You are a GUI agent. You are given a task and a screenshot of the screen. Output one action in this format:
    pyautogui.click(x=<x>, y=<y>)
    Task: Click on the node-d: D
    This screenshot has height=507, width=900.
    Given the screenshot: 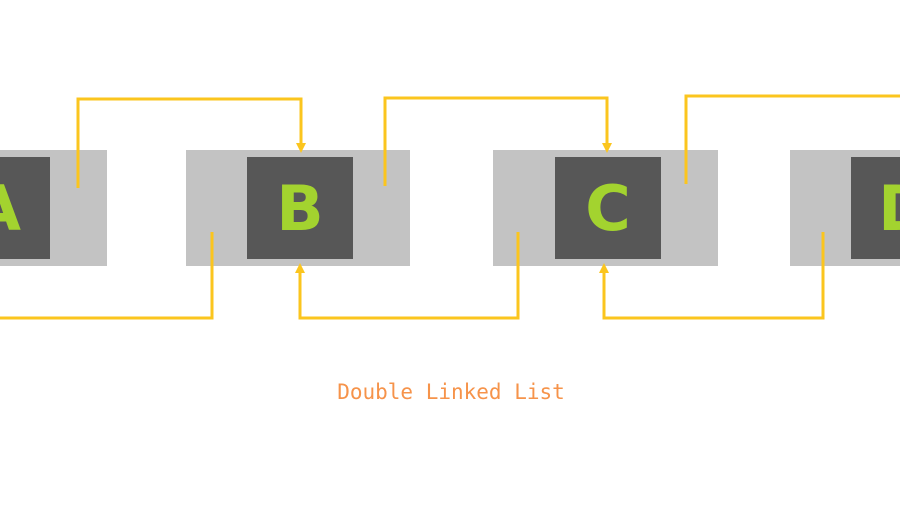 What is the action you would take?
    pyautogui.click(x=845, y=208)
    